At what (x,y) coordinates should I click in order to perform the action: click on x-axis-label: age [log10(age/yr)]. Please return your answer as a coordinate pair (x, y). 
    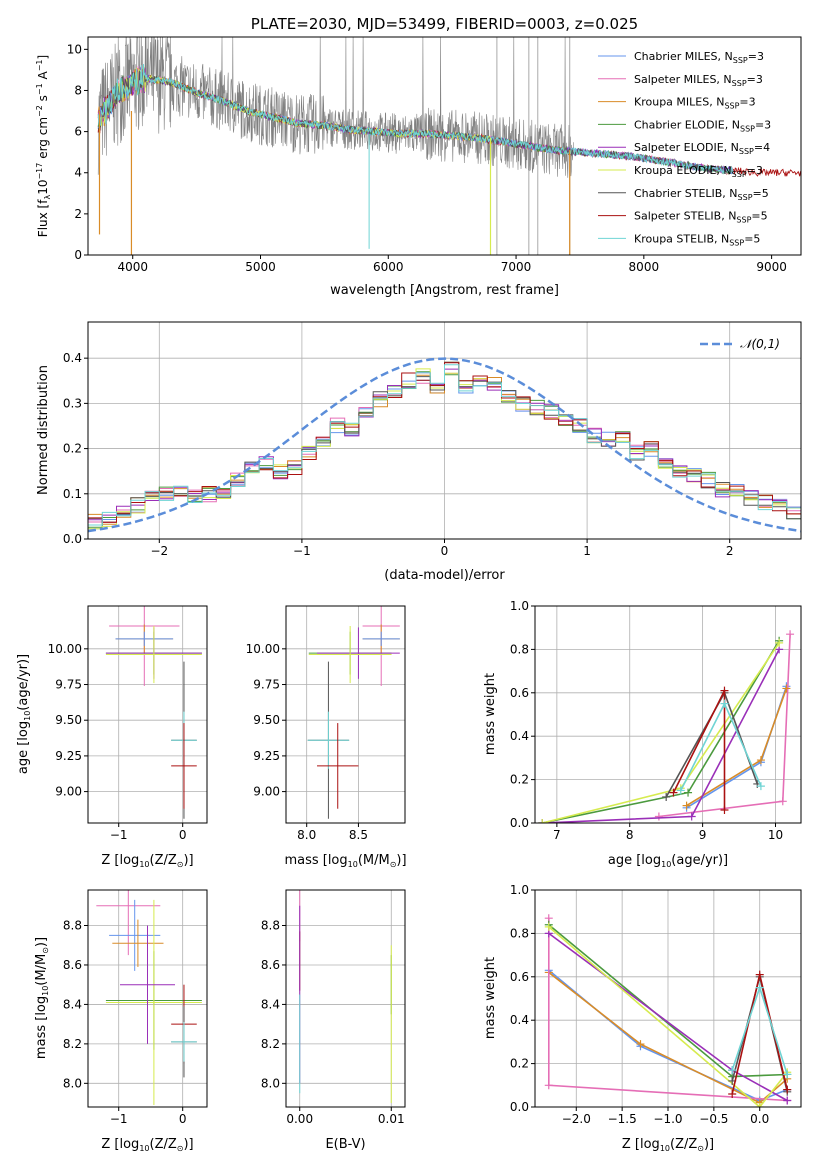
    Looking at the image, I should click on (668, 861).